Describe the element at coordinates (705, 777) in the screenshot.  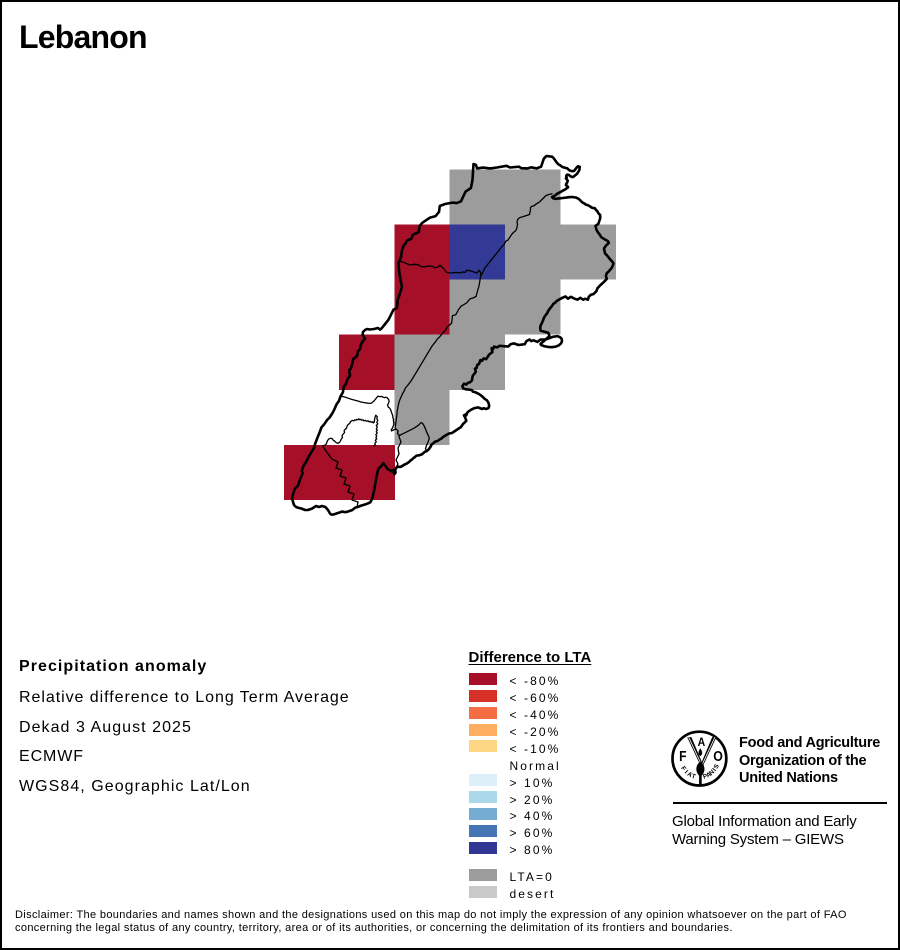
I see `svg-text: P` at that location.